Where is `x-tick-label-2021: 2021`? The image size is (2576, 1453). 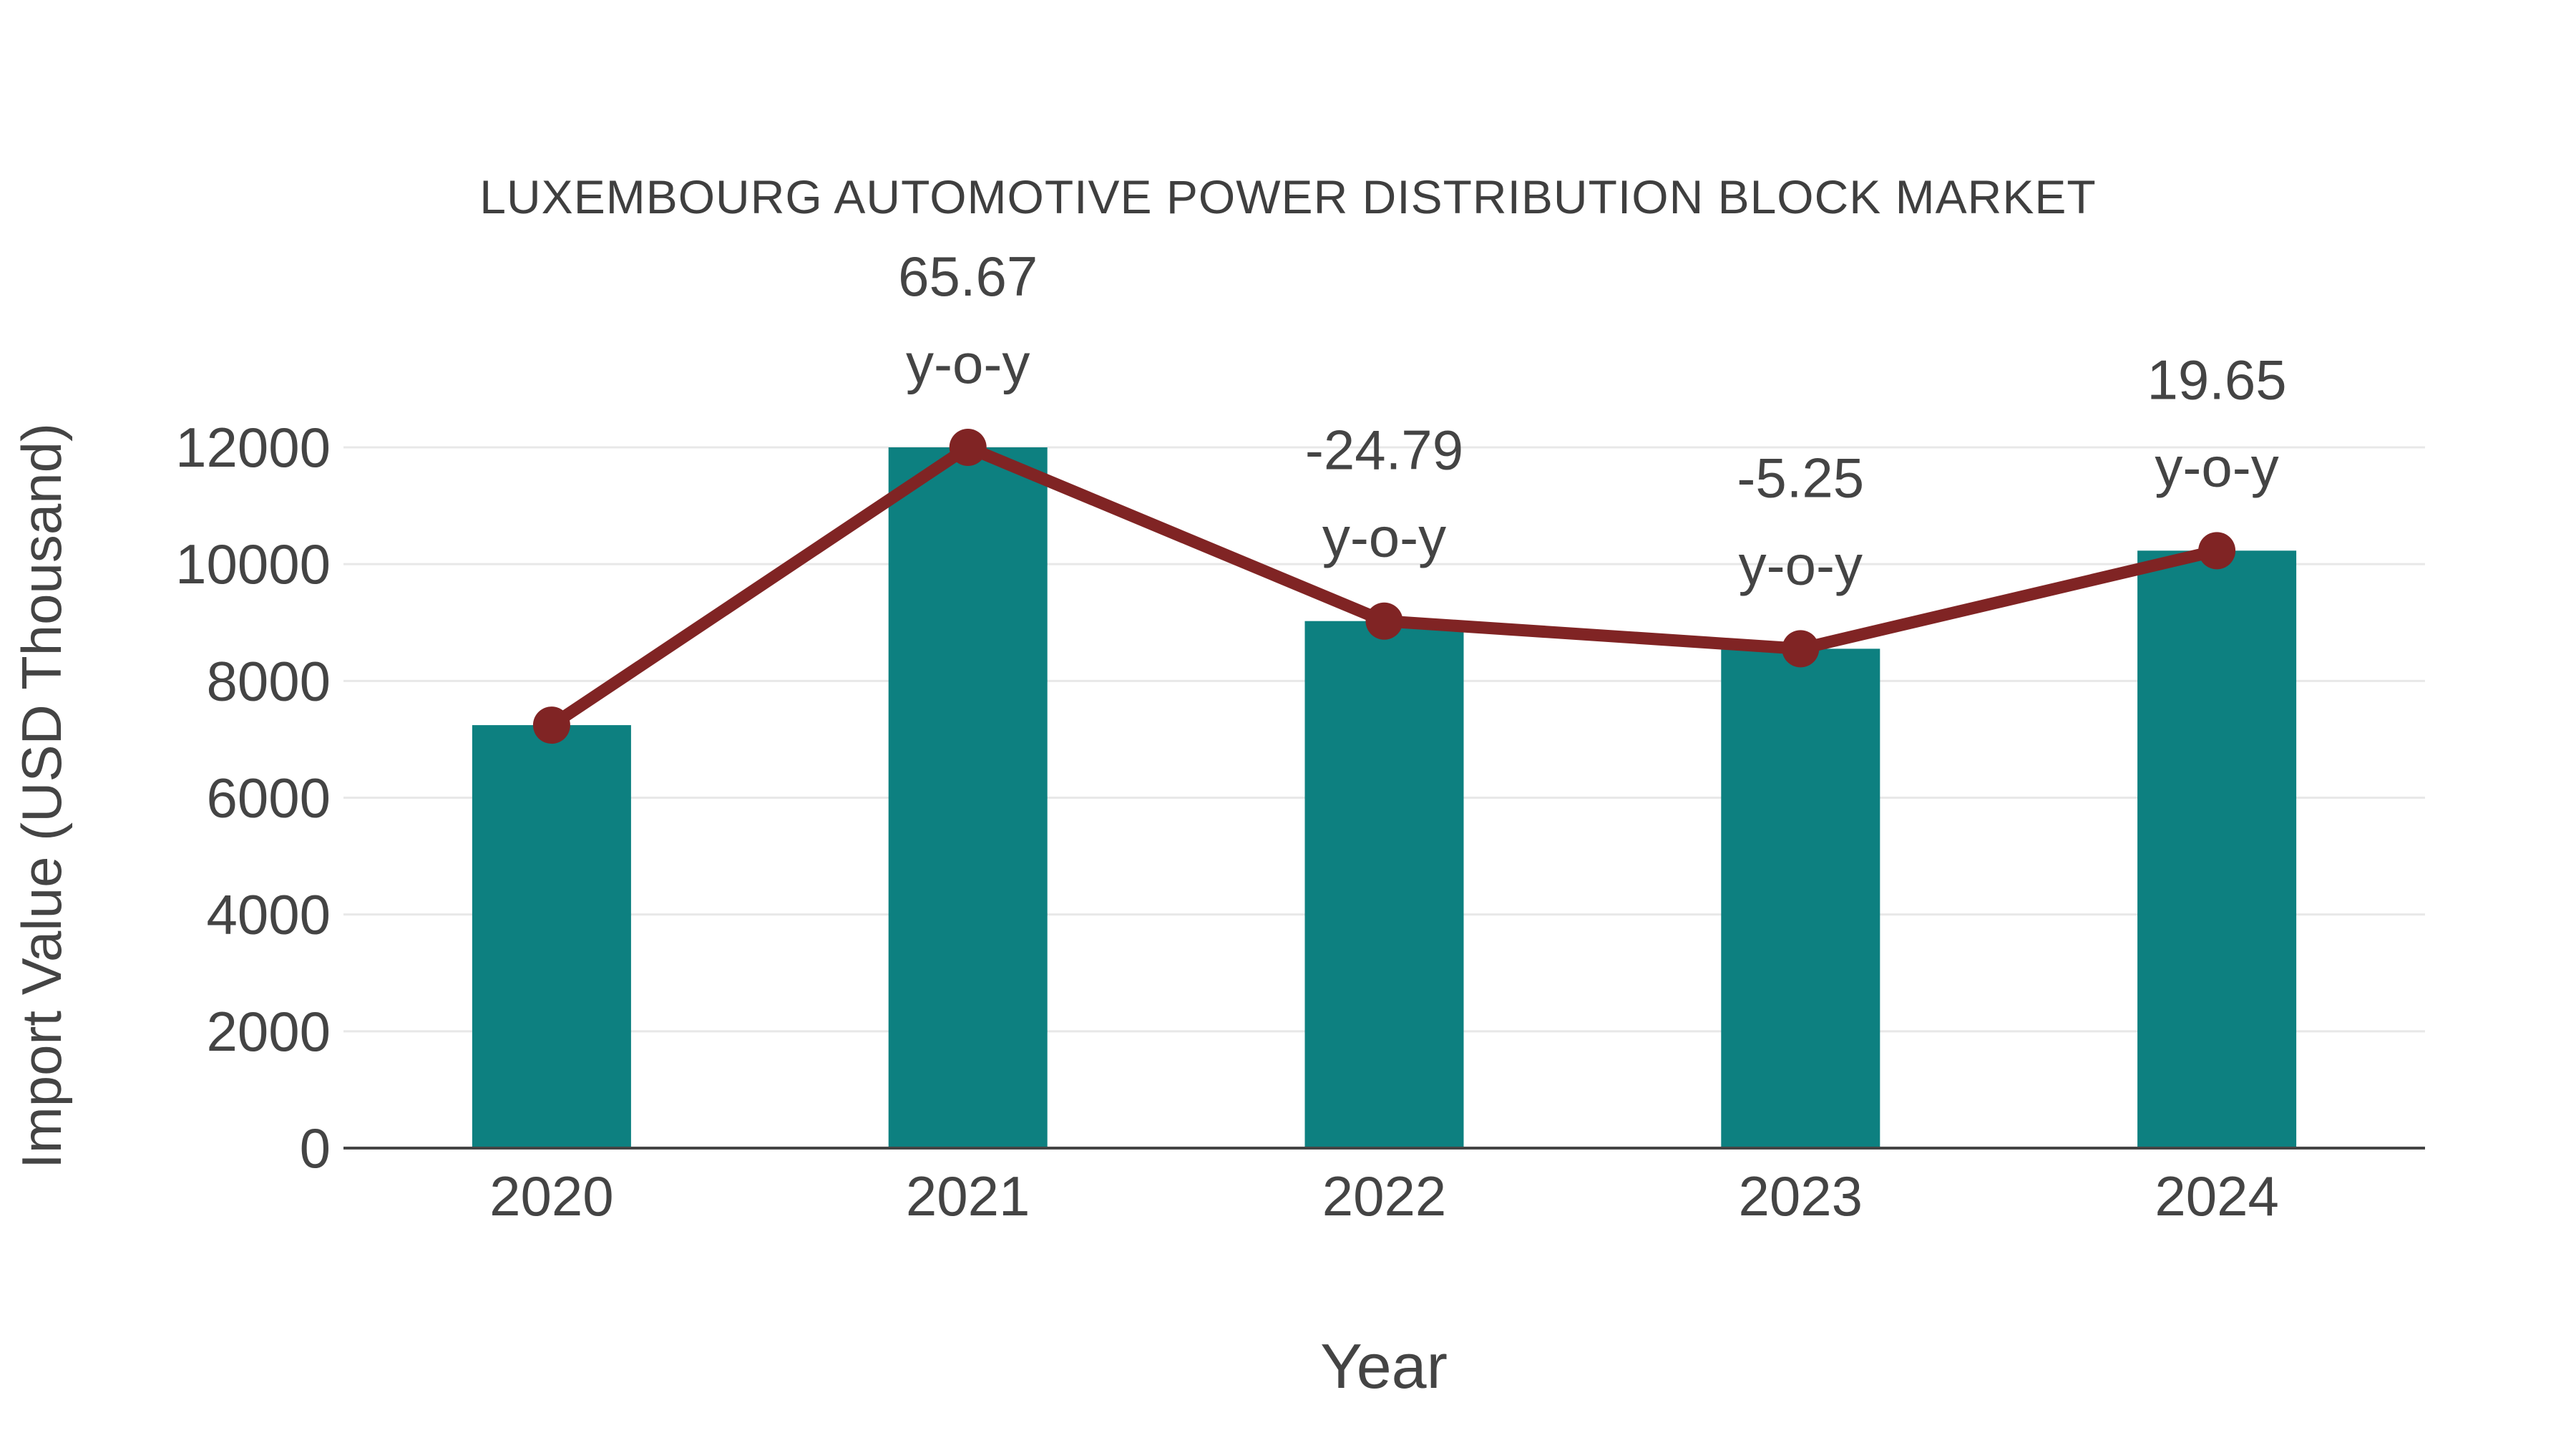 x-tick-label-2021: 2021 is located at coordinates (968, 1196).